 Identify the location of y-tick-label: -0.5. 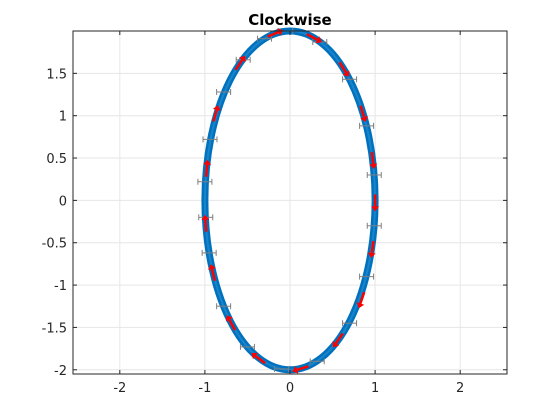
(54, 244).